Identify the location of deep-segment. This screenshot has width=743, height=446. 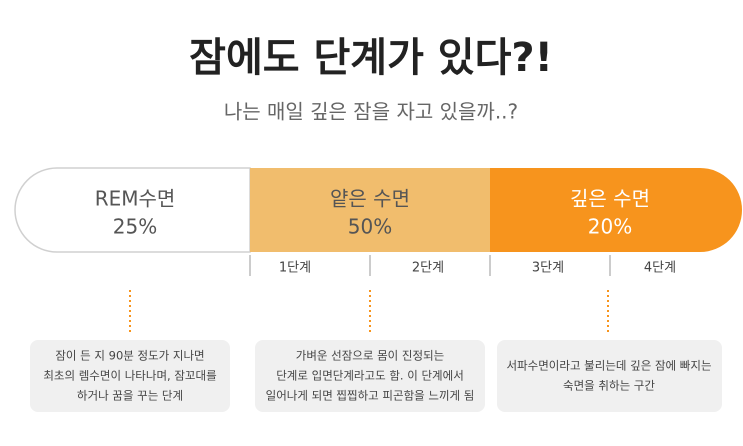
(616, 210).